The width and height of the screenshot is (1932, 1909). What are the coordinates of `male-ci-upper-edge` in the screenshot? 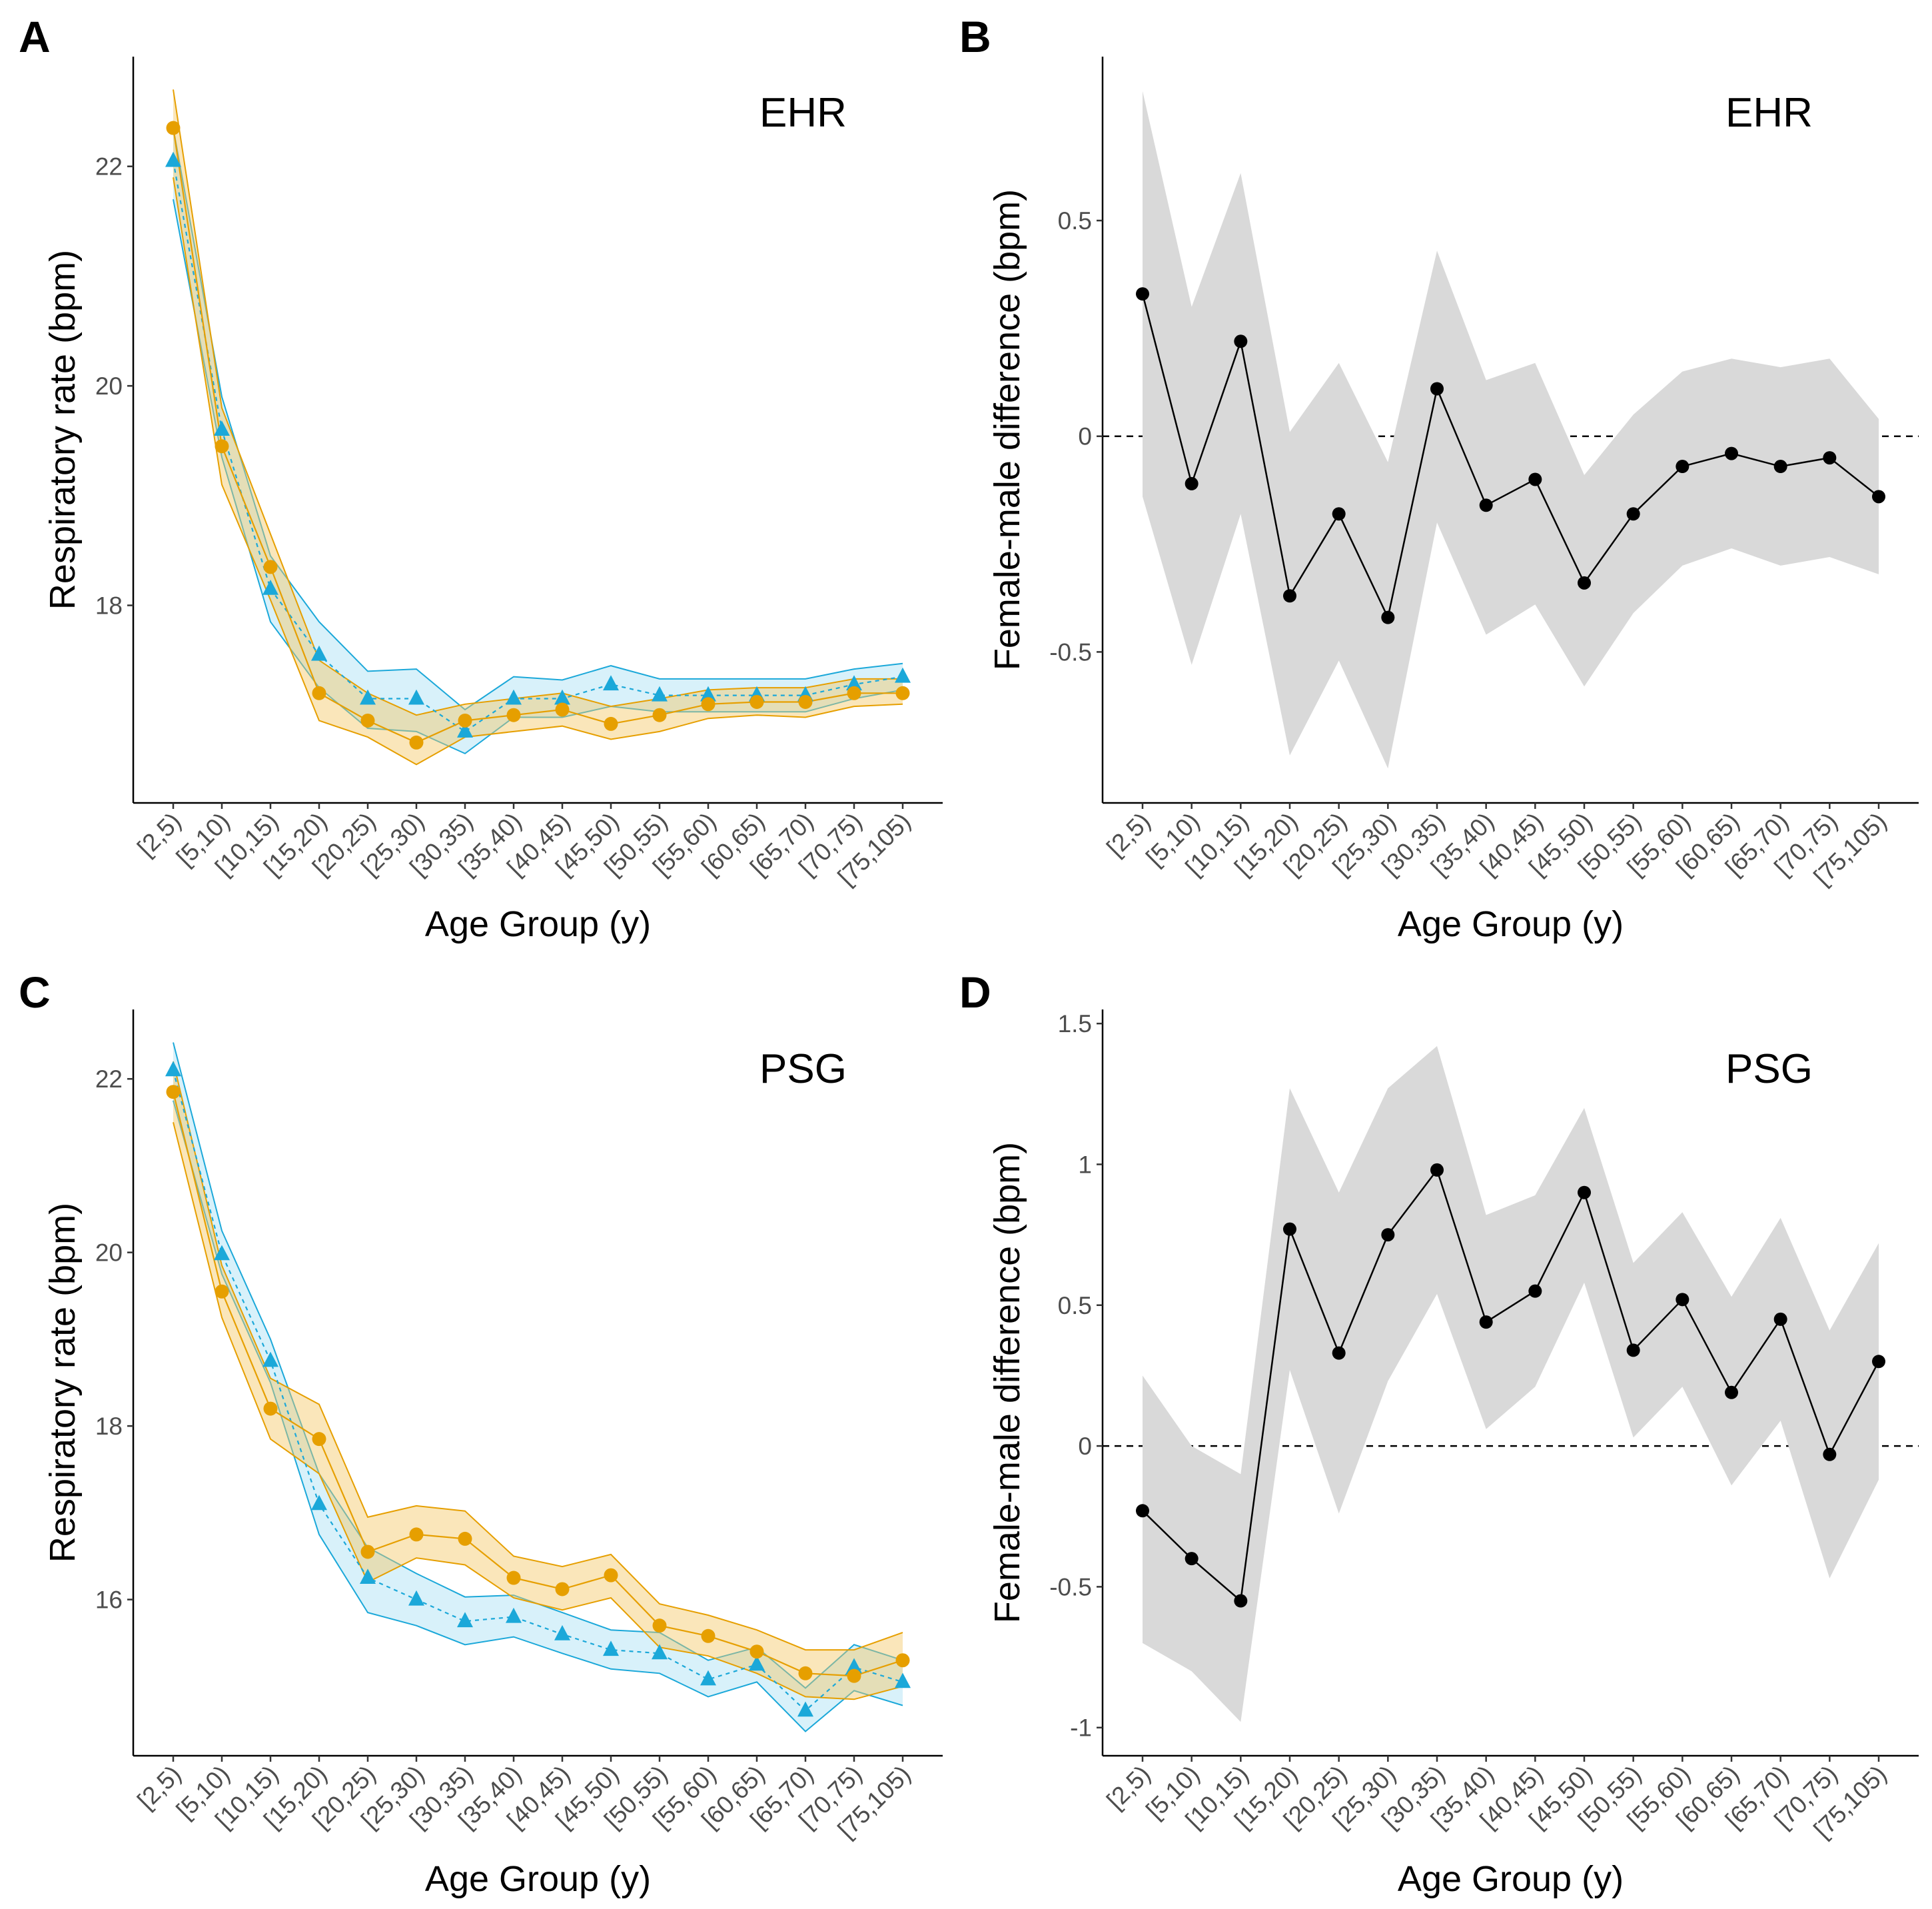 It's located at (538, 419).